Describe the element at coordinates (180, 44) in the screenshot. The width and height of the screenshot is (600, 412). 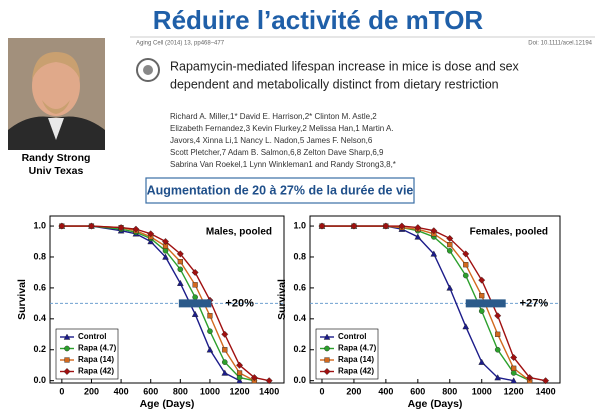
I see `journal: Aging Cell (2014) 13, pp468–477` at that location.